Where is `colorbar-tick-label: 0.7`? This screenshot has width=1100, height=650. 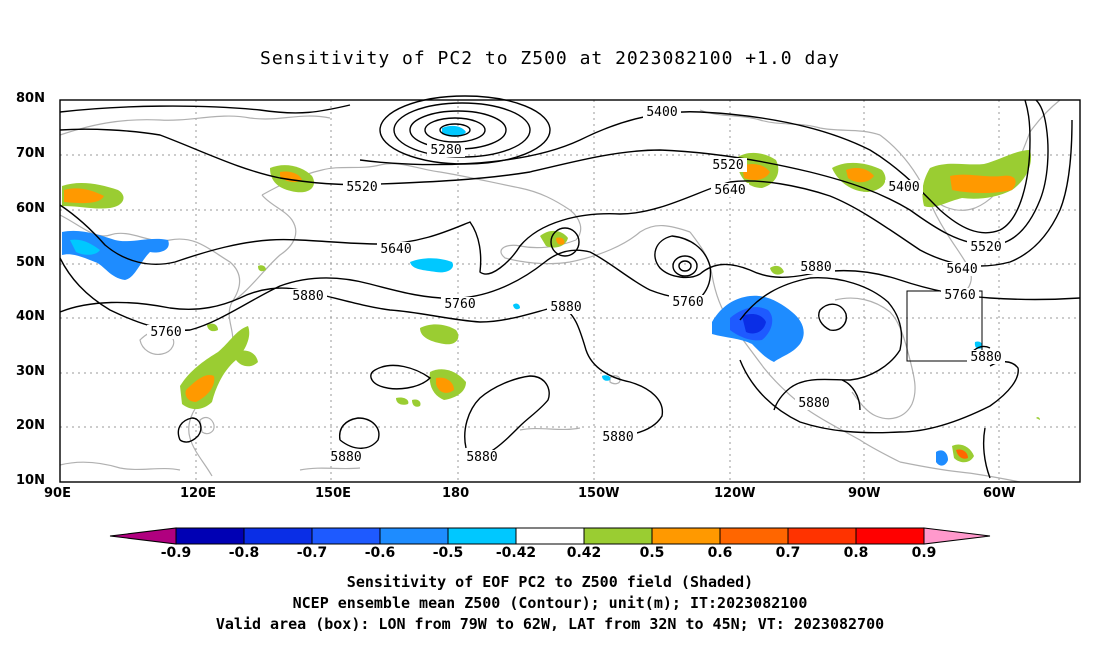 colorbar-tick-label: 0.7 is located at coordinates (788, 553).